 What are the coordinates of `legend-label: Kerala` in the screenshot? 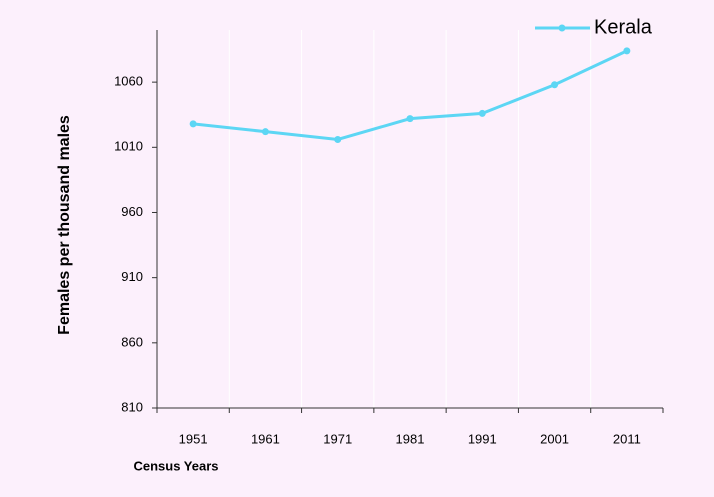 It's located at (623, 27).